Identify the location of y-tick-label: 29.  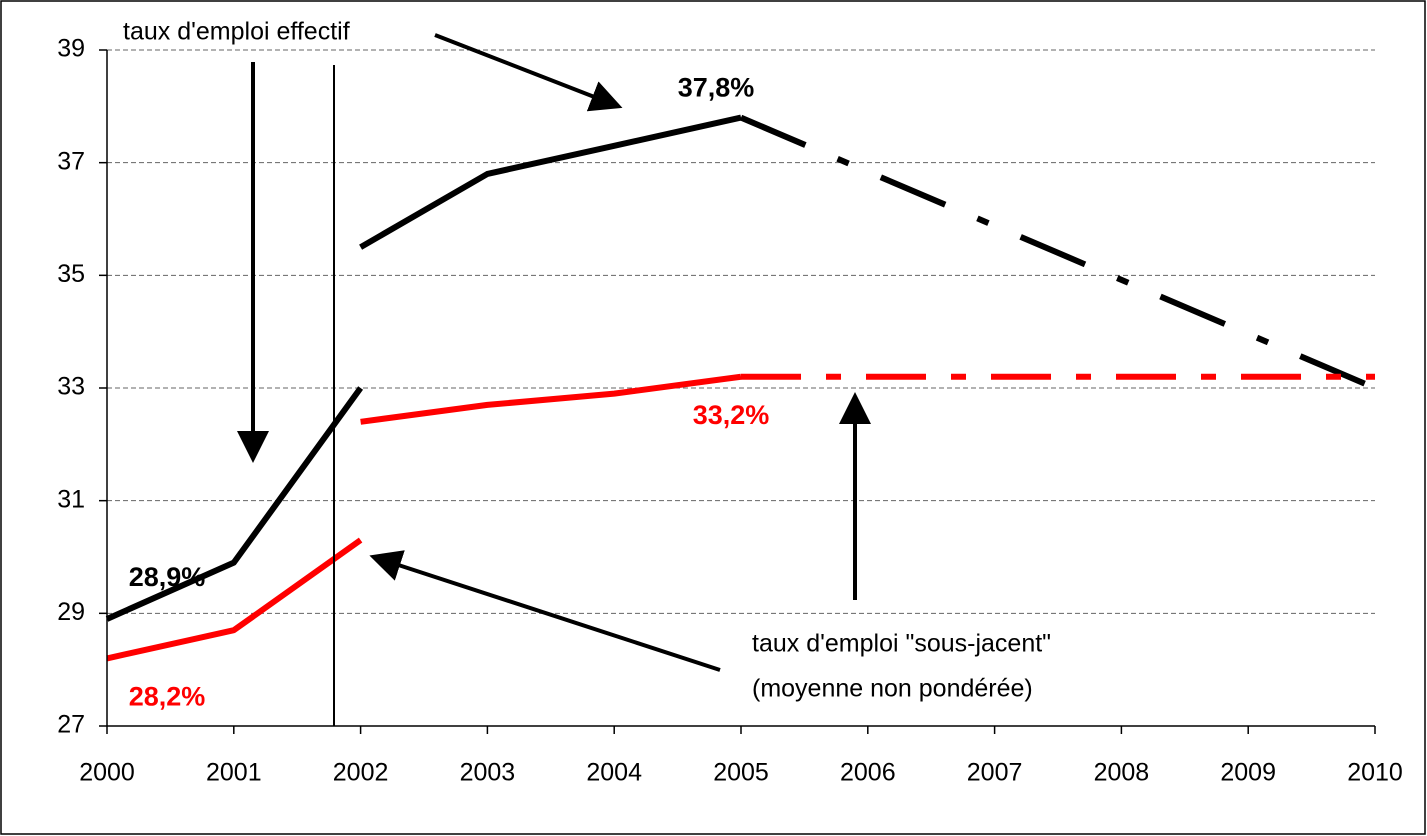
(71, 612).